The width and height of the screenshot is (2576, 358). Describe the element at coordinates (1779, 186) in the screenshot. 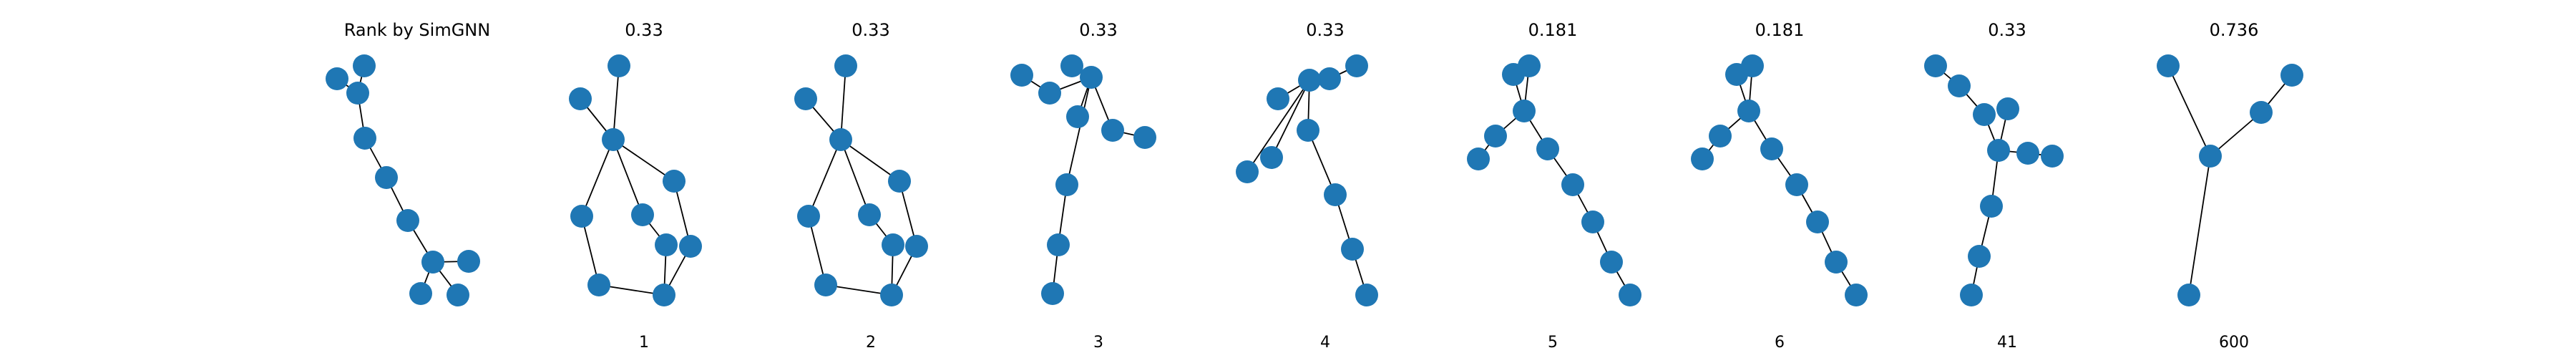

I see `panel-result-6: 0.181 6` at that location.